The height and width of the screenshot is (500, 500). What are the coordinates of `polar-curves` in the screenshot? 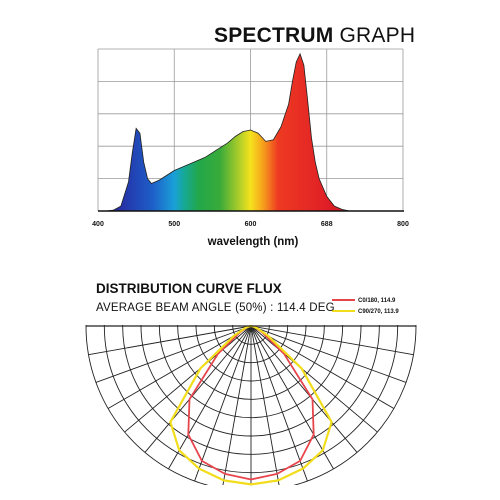 It's located at (251, 405).